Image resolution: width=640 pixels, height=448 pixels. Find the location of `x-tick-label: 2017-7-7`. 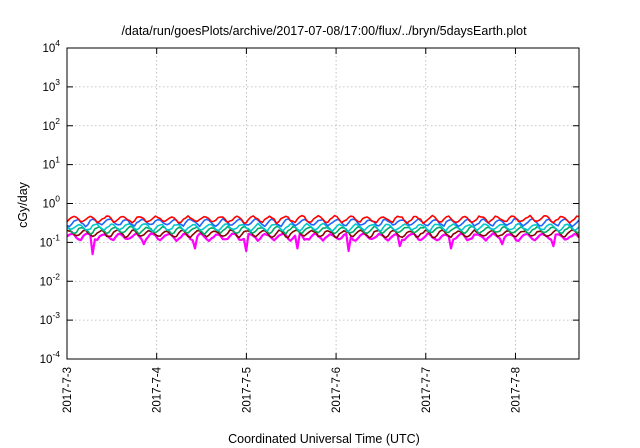

x-tick-label: 2017-7-7 is located at coordinates (427, 390).